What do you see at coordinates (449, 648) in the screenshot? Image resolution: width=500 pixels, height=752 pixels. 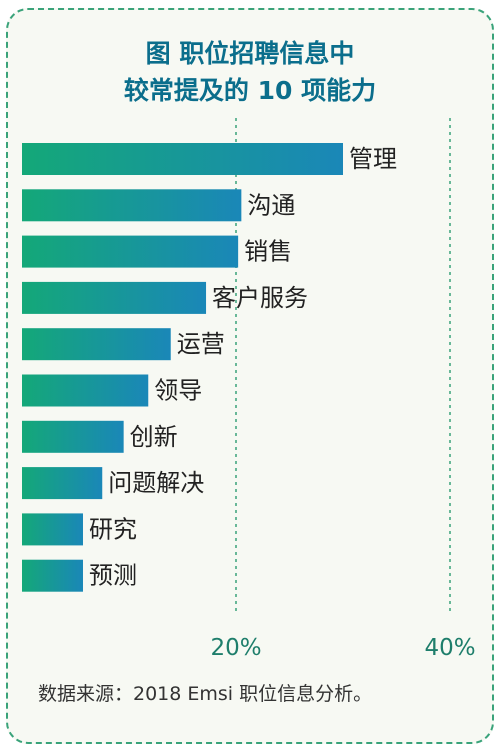 I see `x-tick-label-40: 40%` at bounding box center [449, 648].